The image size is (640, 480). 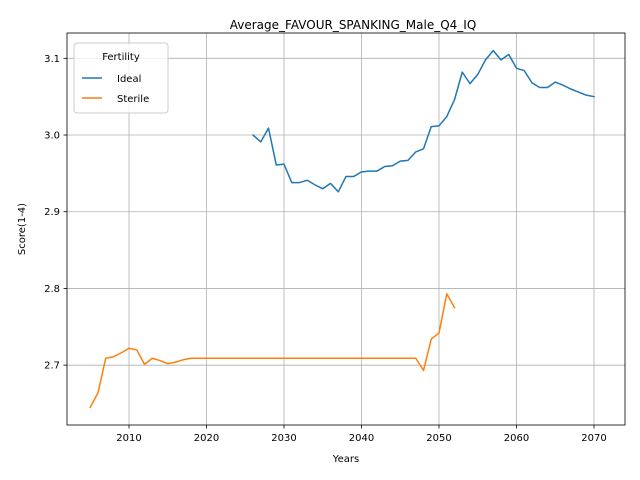 I want to click on y-axis-ticks: 2.7 2.8 2.9 3.0 3.1, so click(x=55, y=213).